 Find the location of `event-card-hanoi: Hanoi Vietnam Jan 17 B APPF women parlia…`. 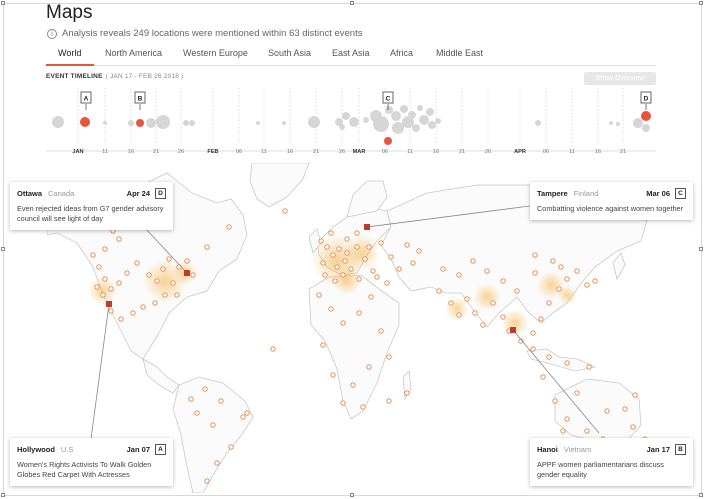

event-card-hanoi: Hanoi Vietnam Jan 17 B APPF women parlia… is located at coordinates (611, 462).